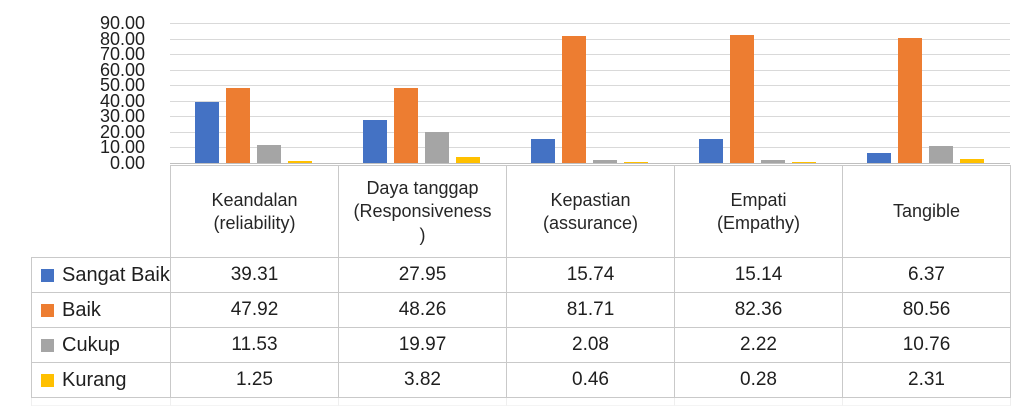  What do you see at coordinates (122, 54) in the screenshot?
I see `y-tick-label: 70.00` at bounding box center [122, 54].